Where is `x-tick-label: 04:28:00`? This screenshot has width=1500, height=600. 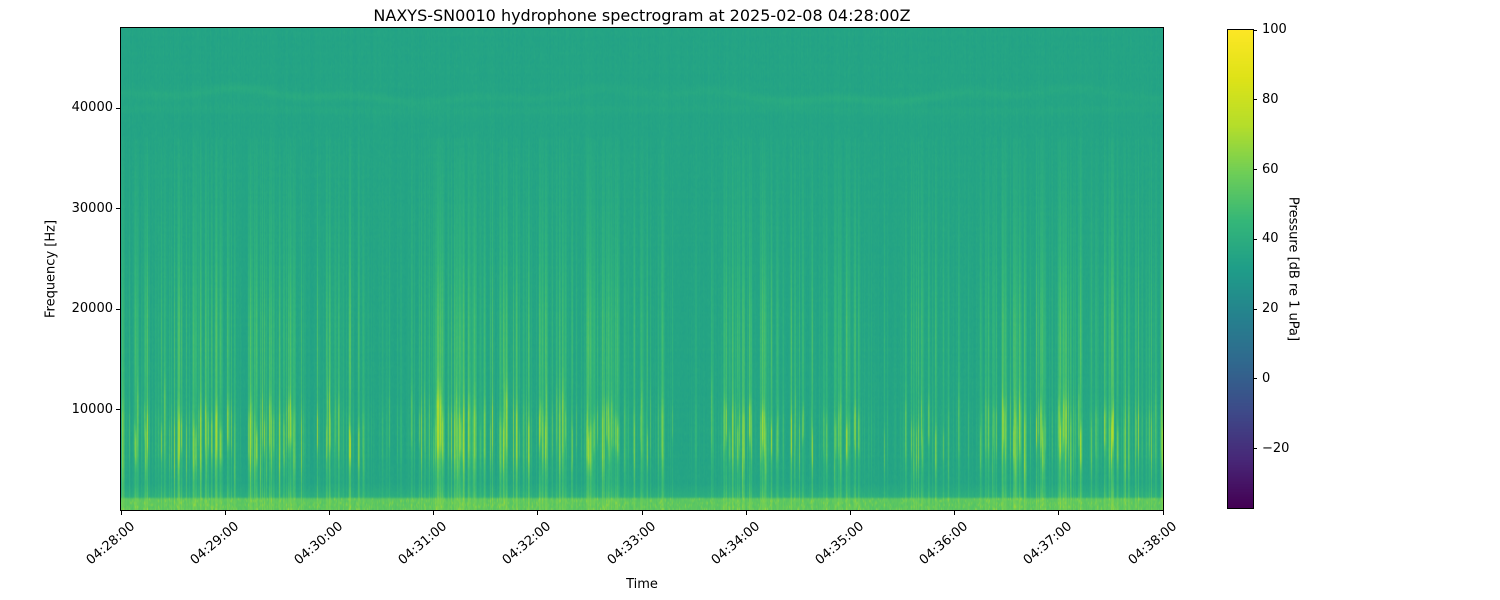 x-tick-label: 04:28:00 is located at coordinates (110, 544).